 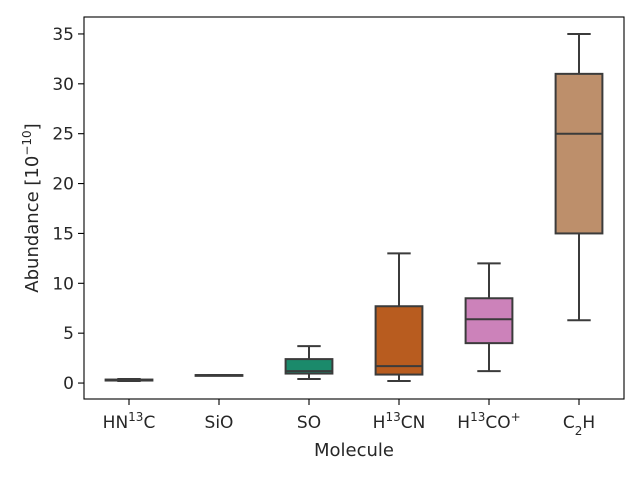 I want to click on x-tick-label: SiO, so click(x=219, y=423).